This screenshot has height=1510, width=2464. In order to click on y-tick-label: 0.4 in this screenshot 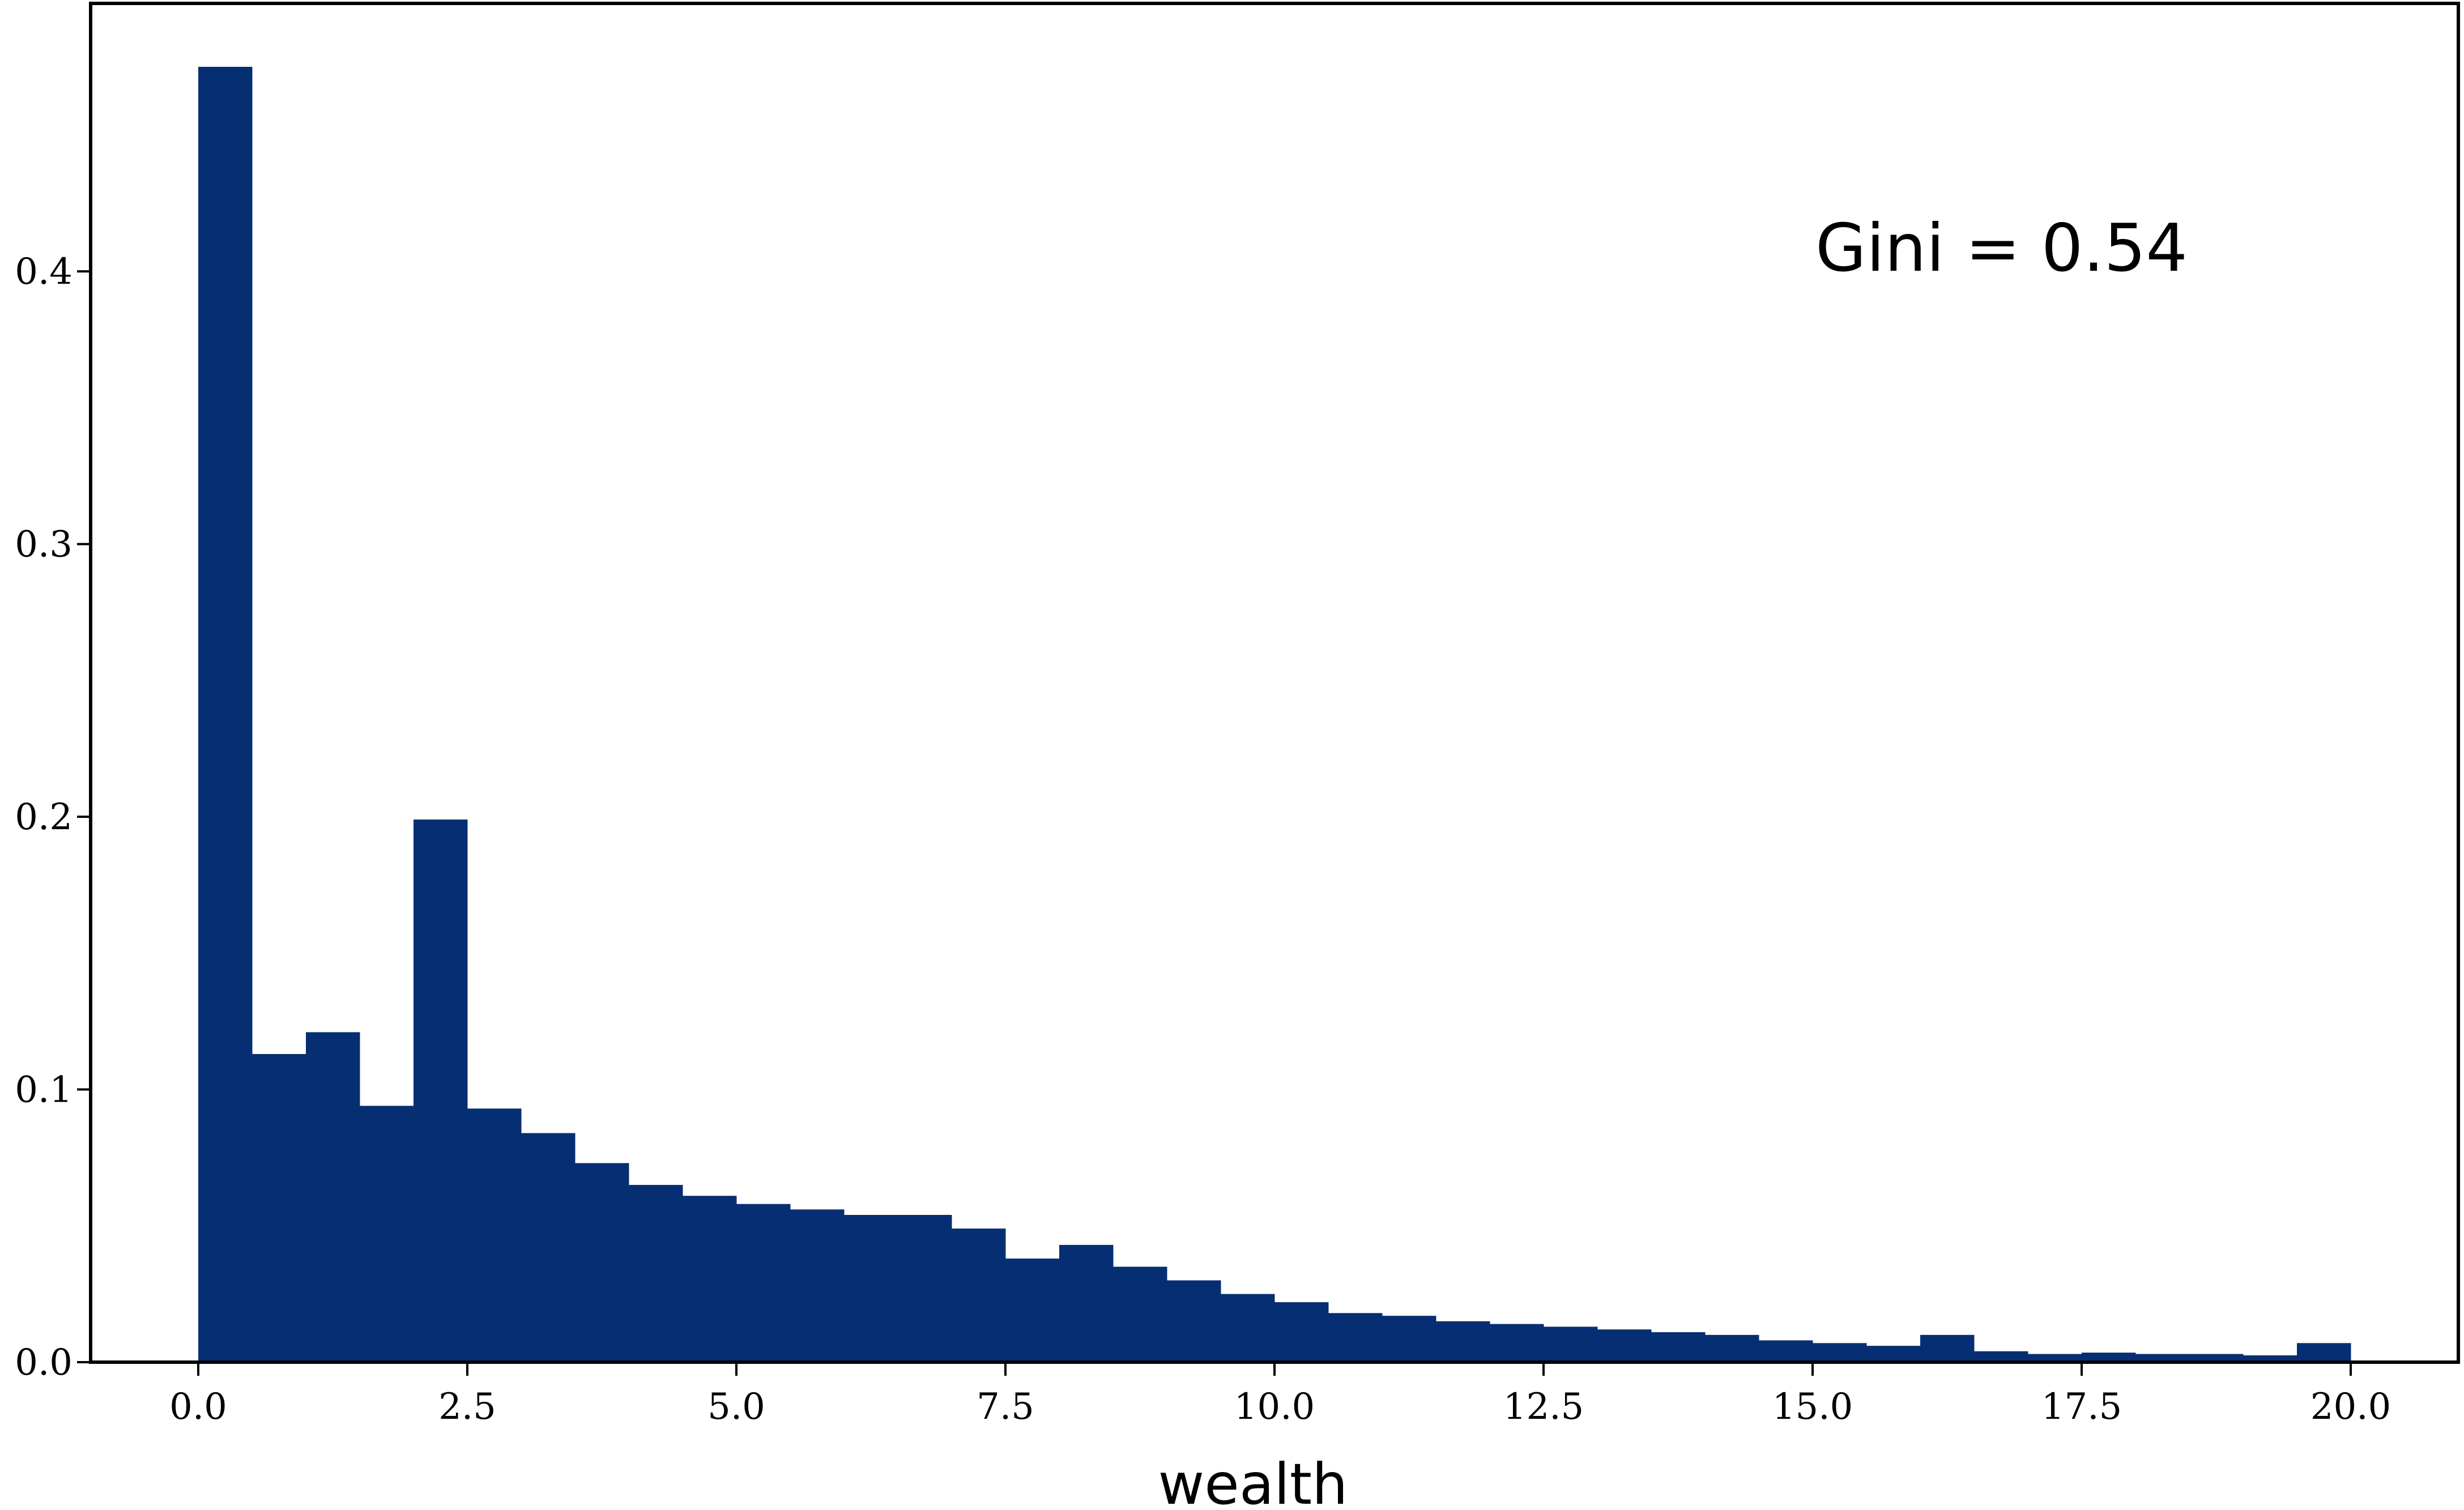, I will do `click(44, 272)`.